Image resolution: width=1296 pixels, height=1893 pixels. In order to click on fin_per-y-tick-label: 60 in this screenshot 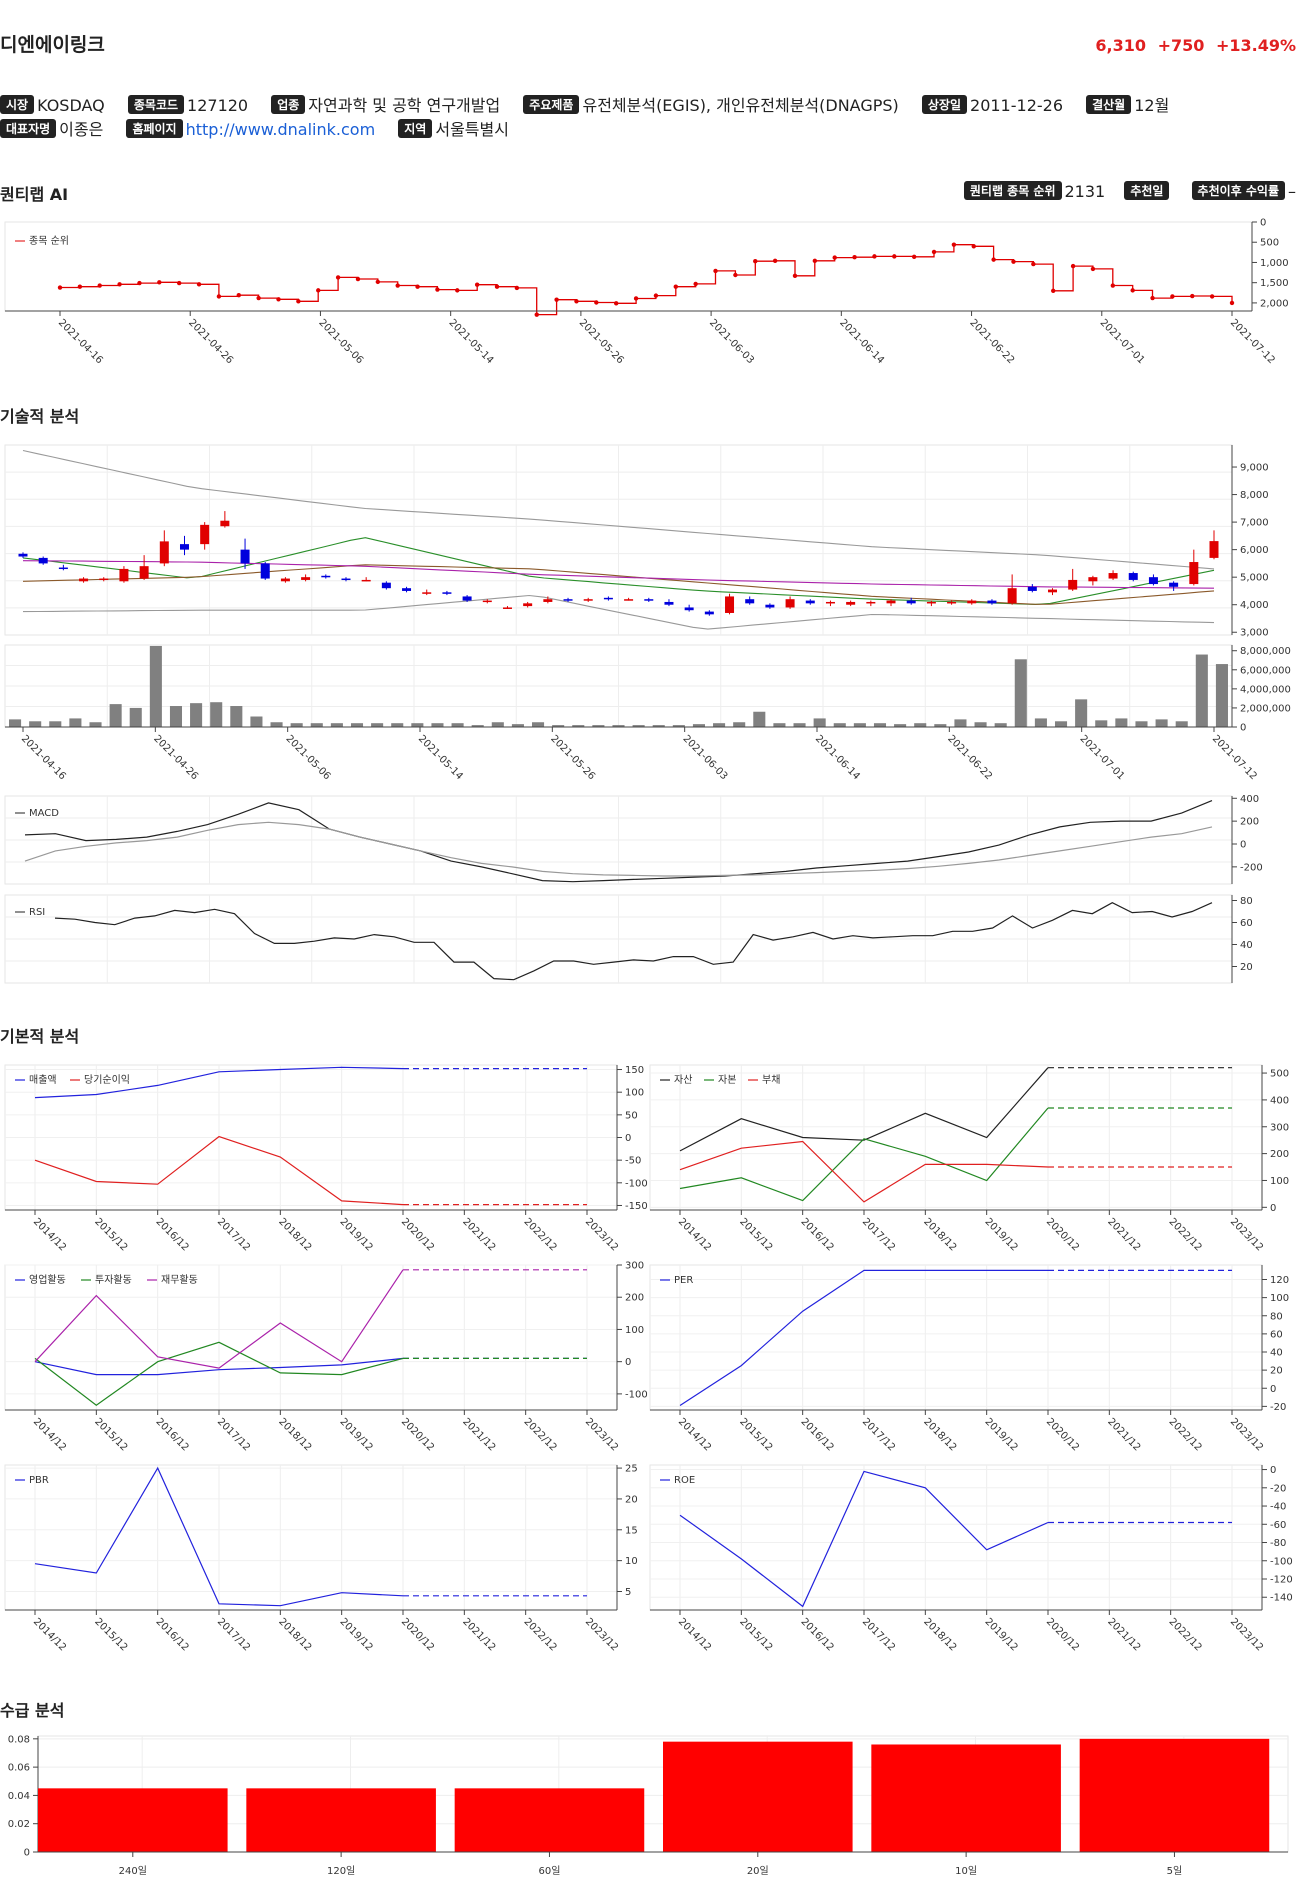, I will do `click(1276, 1334)`.